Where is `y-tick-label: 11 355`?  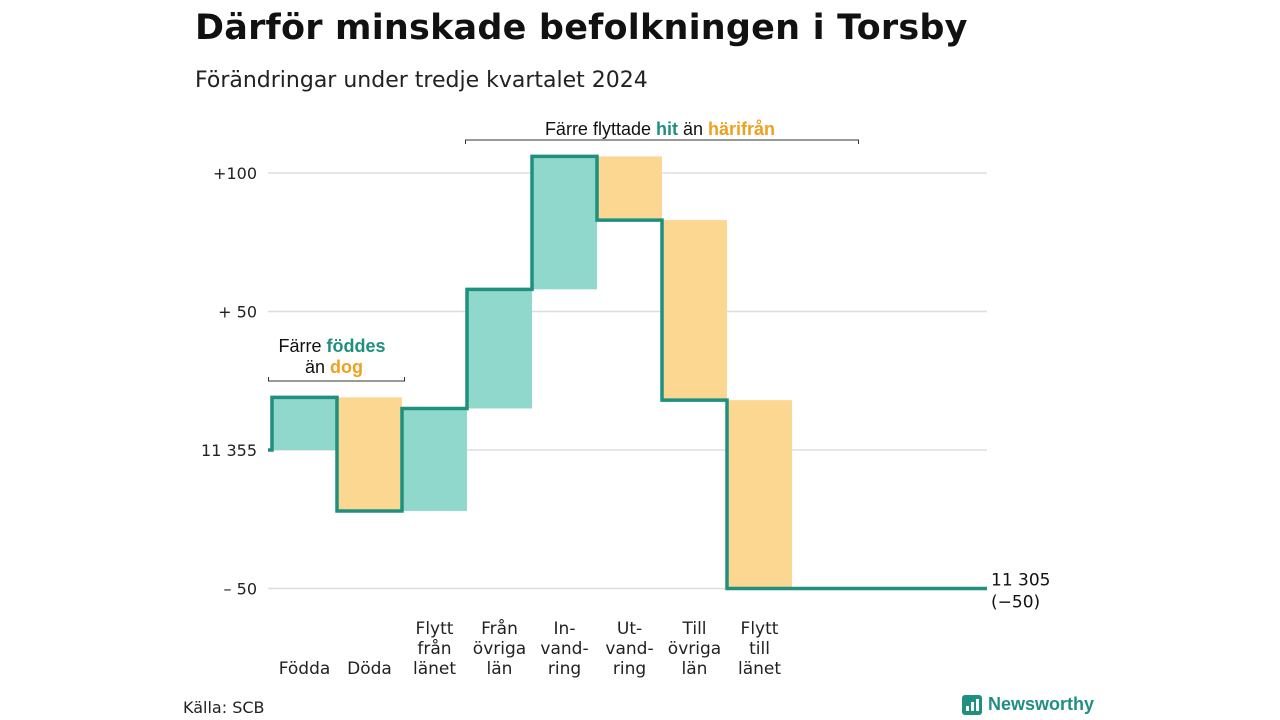
y-tick-label: 11 355 is located at coordinates (229, 450).